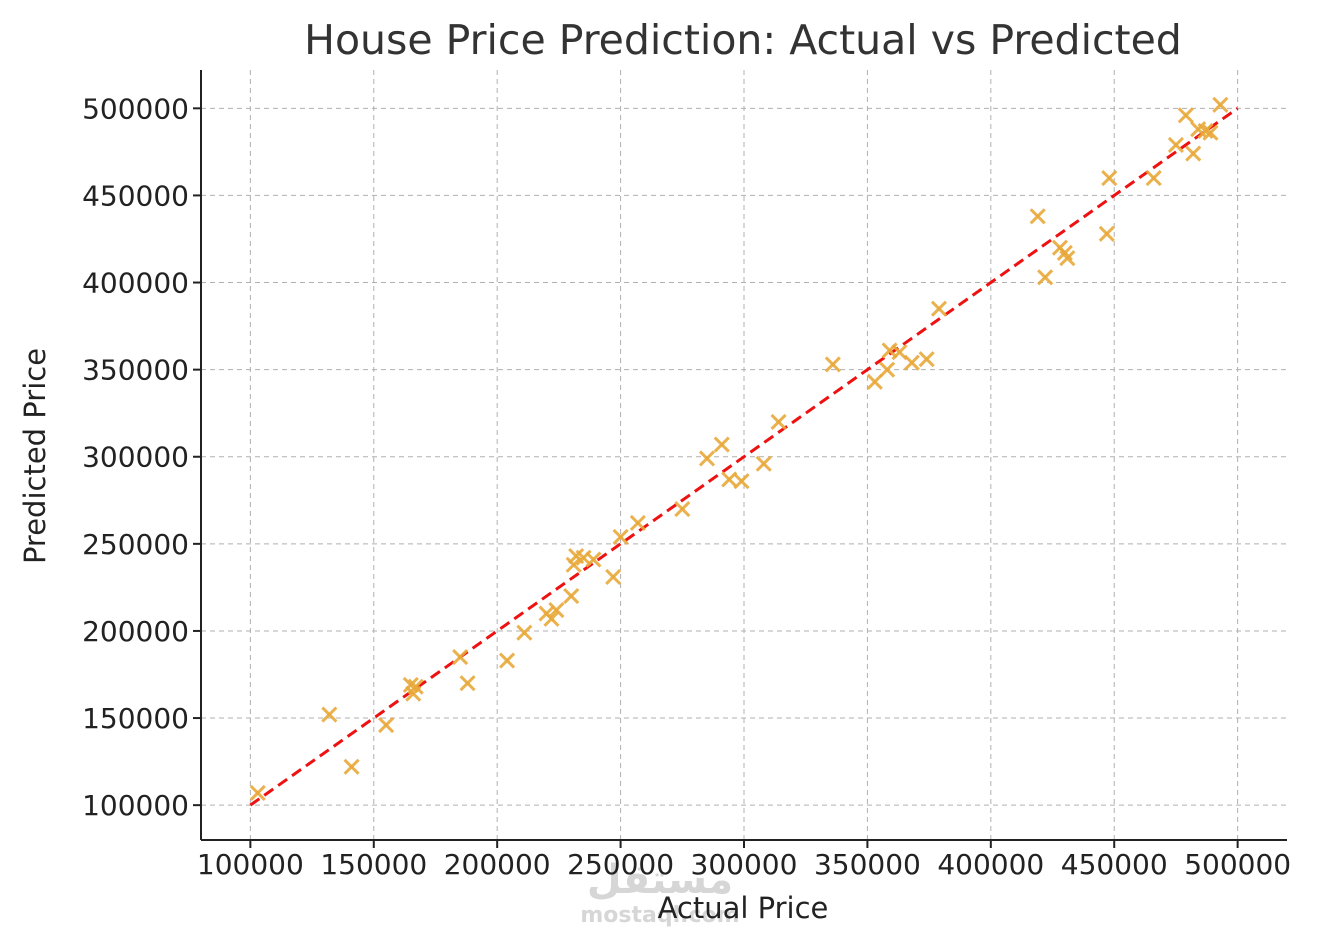 This screenshot has height=951, width=1320. Describe the element at coordinates (1114, 864) in the screenshot. I see `x-tick-label: 450000` at that location.